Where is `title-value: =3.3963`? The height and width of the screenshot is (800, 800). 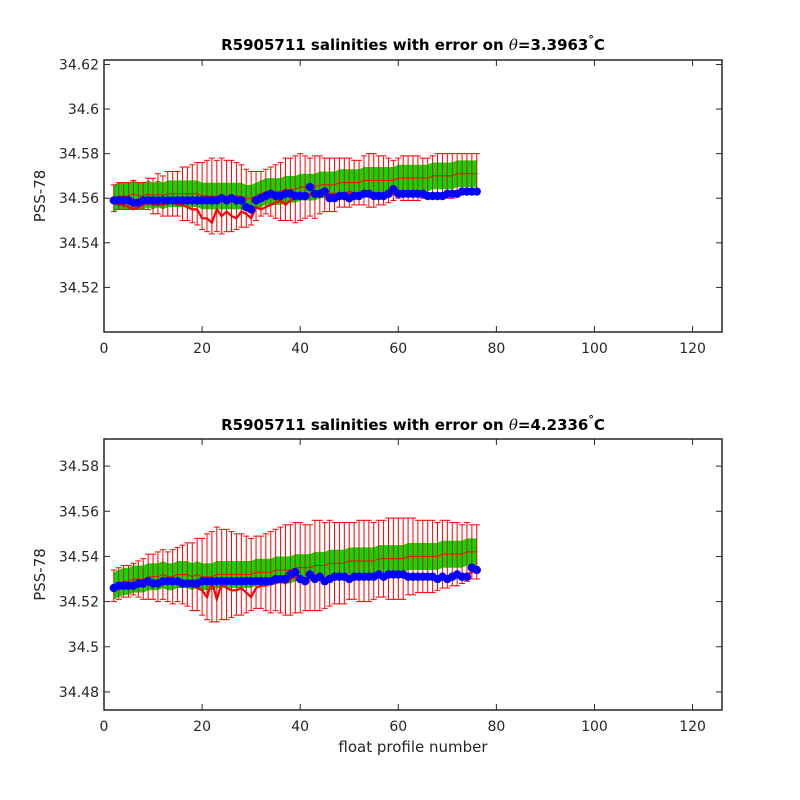
title-value: =3.3963 is located at coordinates (553, 45).